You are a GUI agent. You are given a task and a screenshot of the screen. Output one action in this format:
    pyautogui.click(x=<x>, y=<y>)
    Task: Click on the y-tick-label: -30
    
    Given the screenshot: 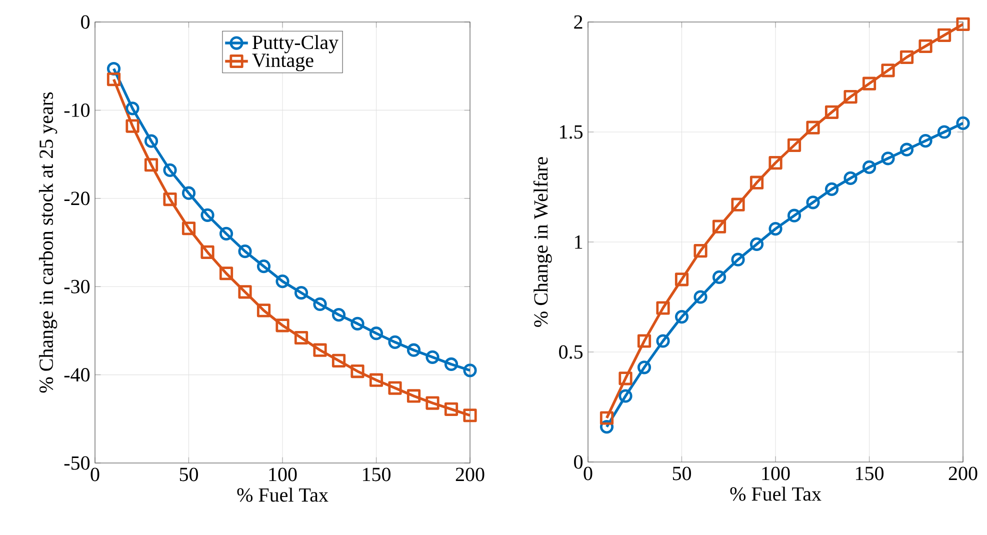 What is the action you would take?
    pyautogui.click(x=77, y=287)
    